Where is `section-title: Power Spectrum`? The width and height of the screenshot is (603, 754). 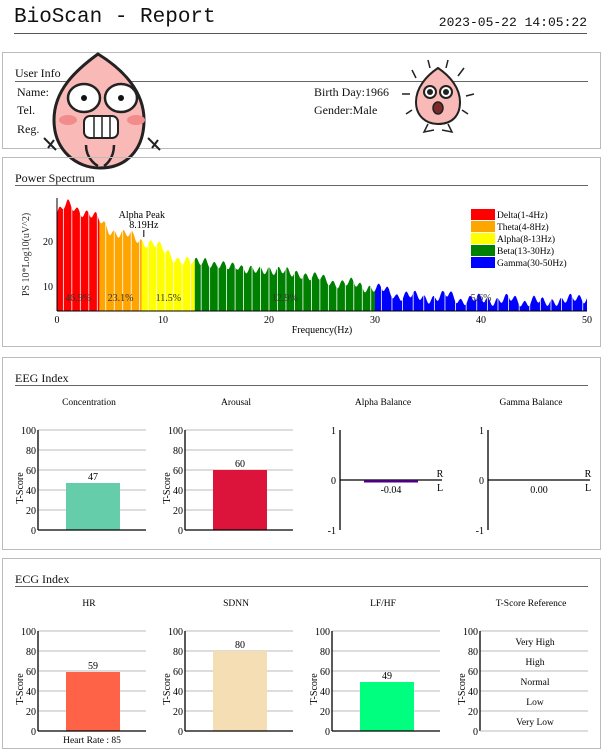
section-title: Power Spectrum is located at coordinates (55, 178).